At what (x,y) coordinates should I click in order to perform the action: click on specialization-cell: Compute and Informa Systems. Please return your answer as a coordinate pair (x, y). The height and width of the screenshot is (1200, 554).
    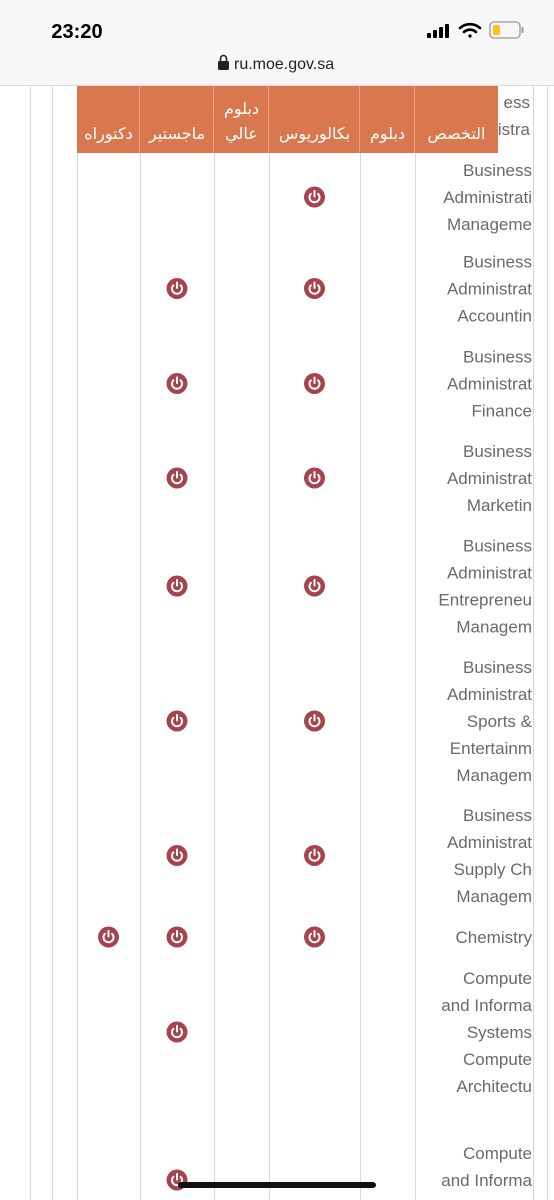
    Looking at the image, I should click on (486, 1172).